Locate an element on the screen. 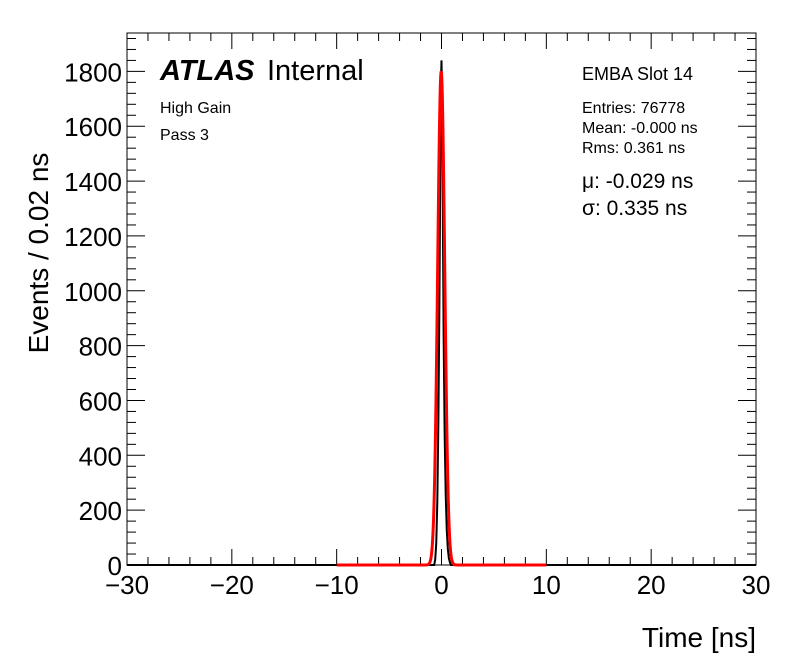 Image resolution: width=796 pixels, height=672 pixels. module-label: EMBA Slot 14 is located at coordinates (637, 74).